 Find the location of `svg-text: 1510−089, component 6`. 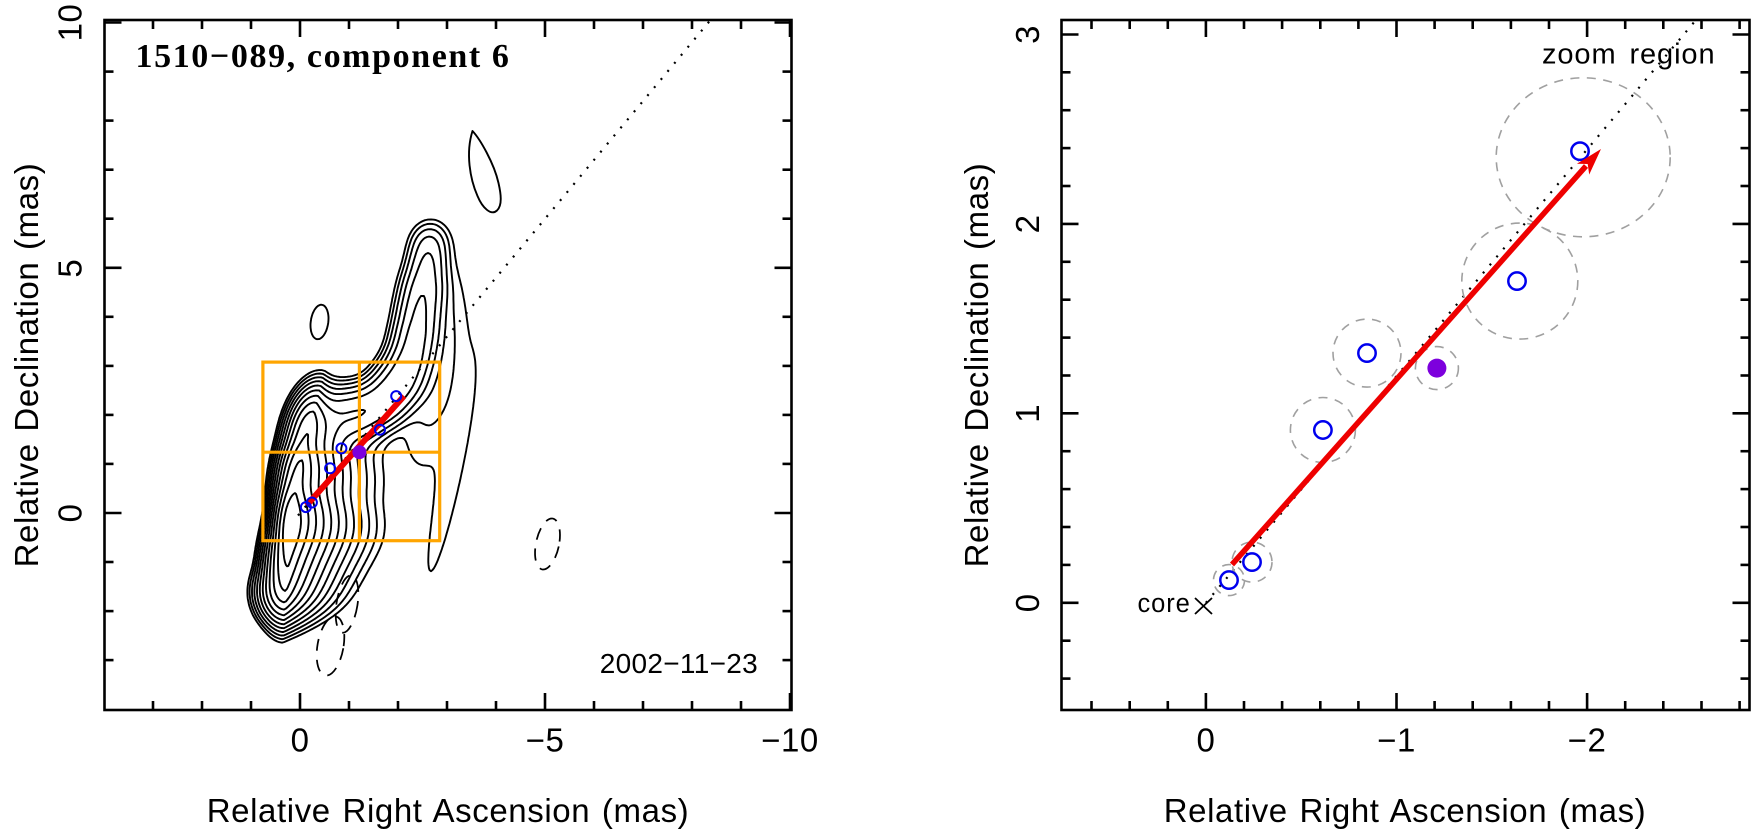

svg-text: 1510−089, component 6 is located at coordinates (323, 56).